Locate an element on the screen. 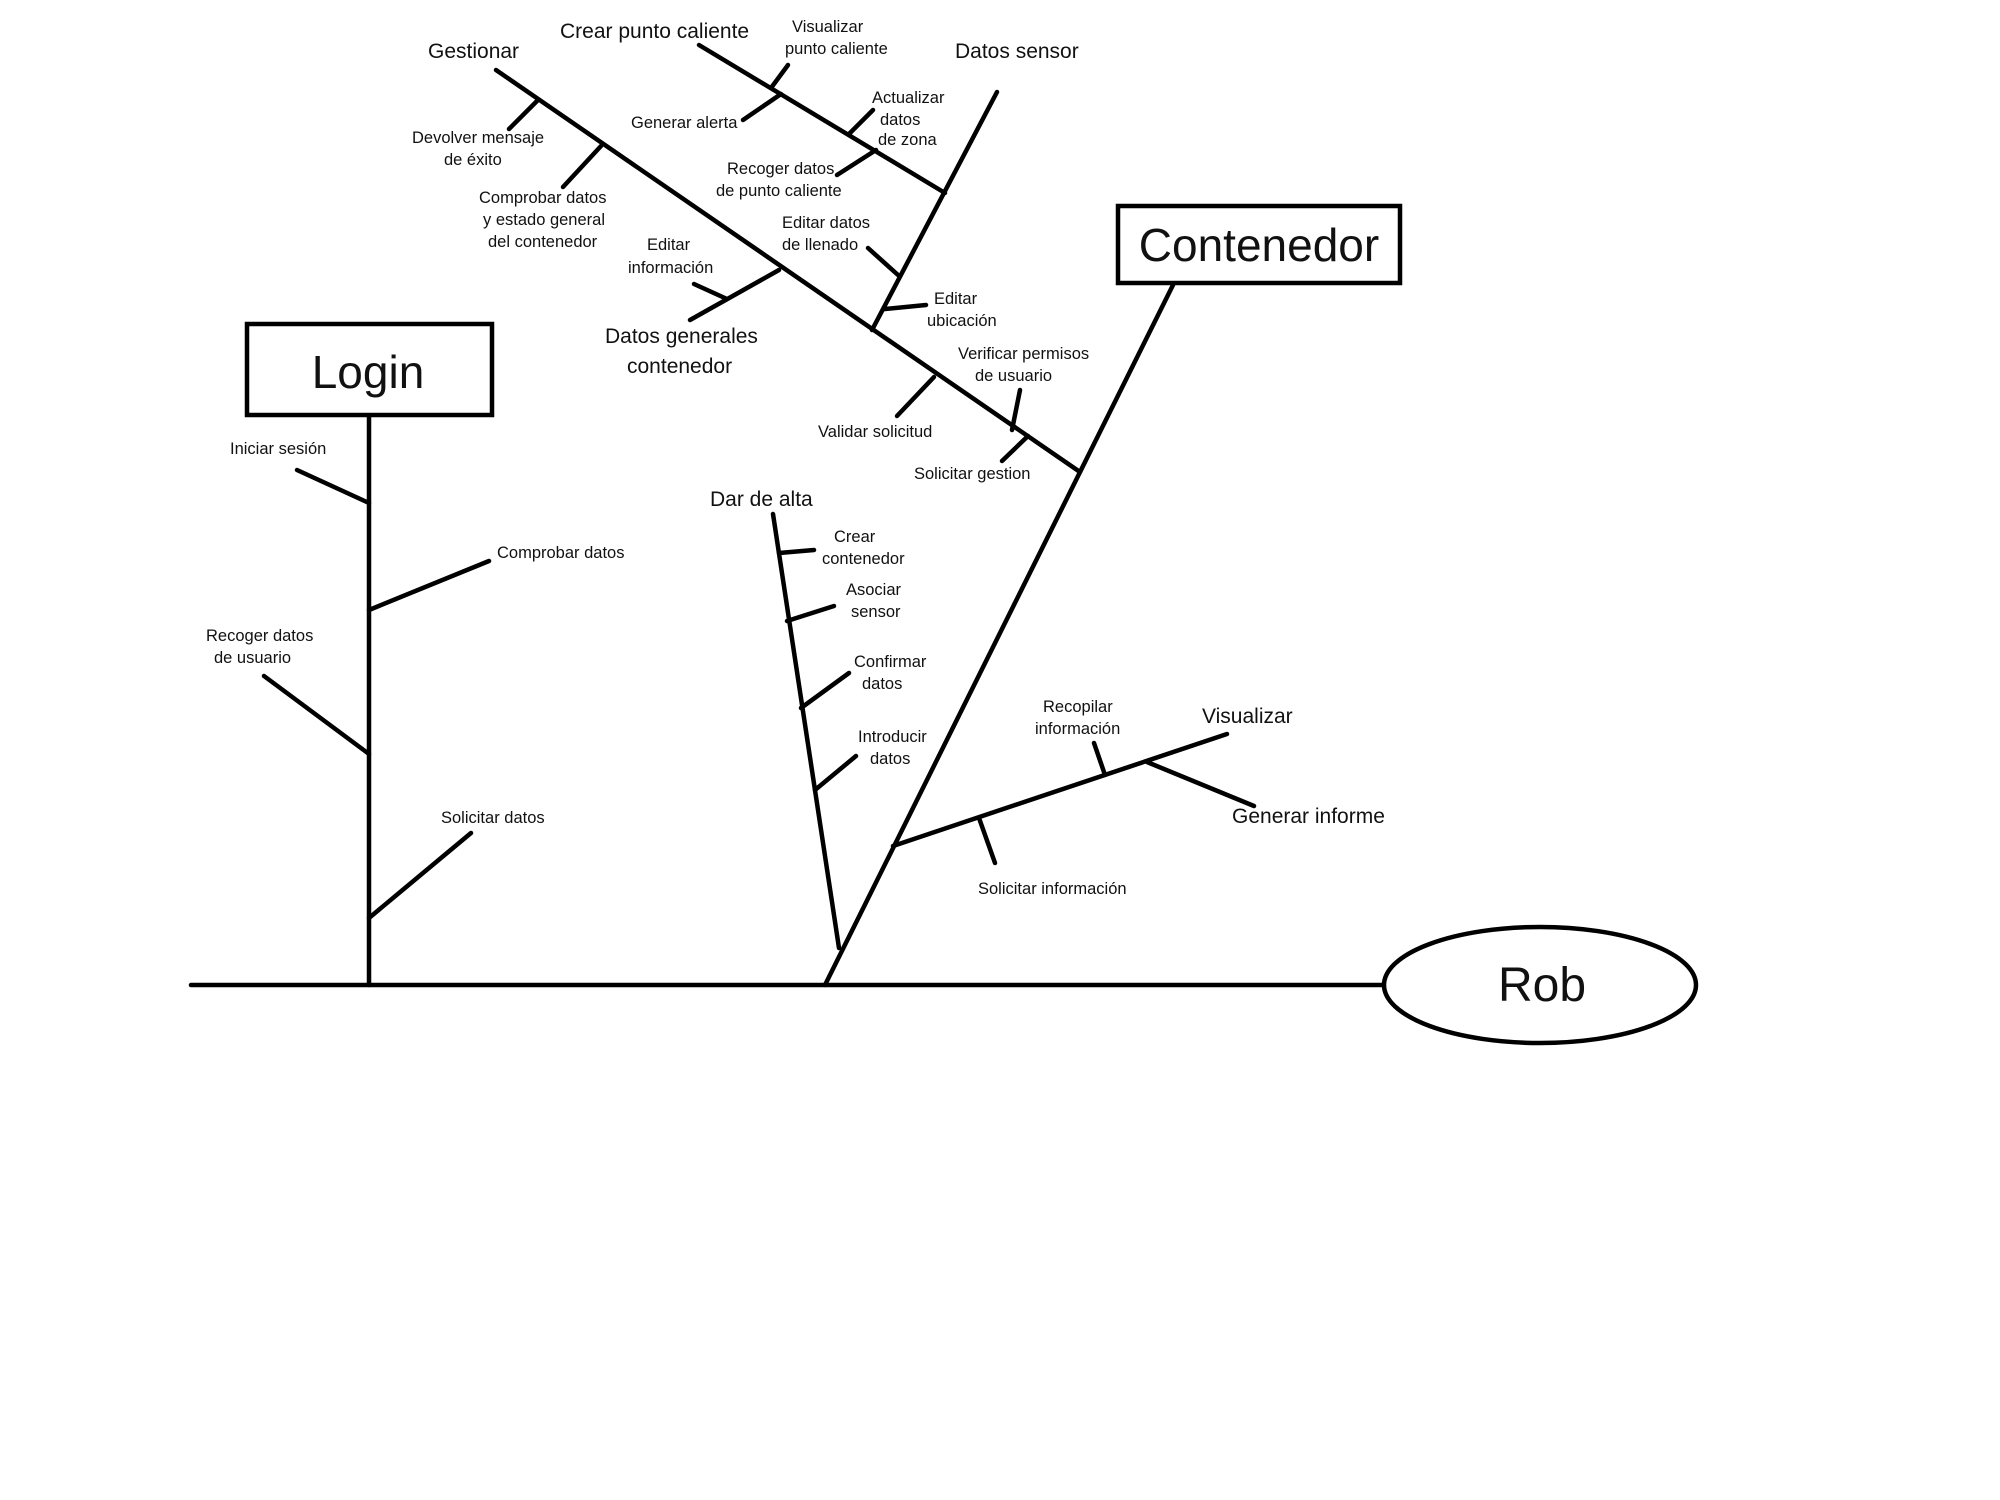 This screenshot has width=2000, height=1500. editar-llenado-bone is located at coordinates (883, 261).